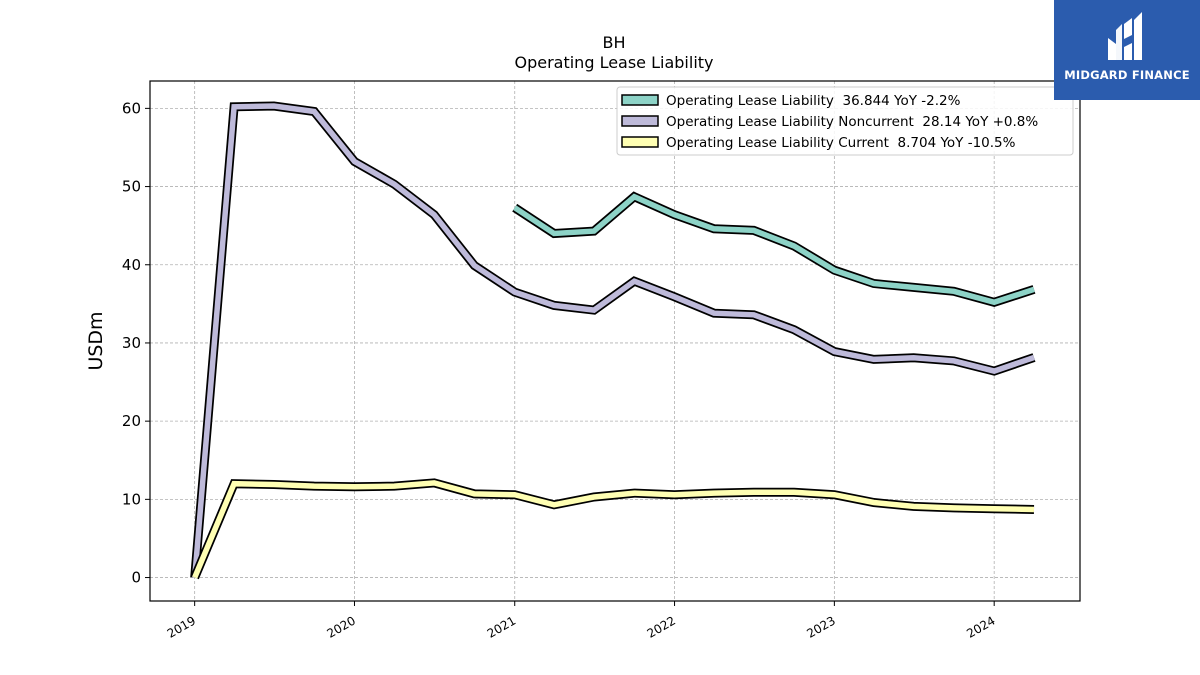  I want to click on chart-title: BH, so click(613, 42).